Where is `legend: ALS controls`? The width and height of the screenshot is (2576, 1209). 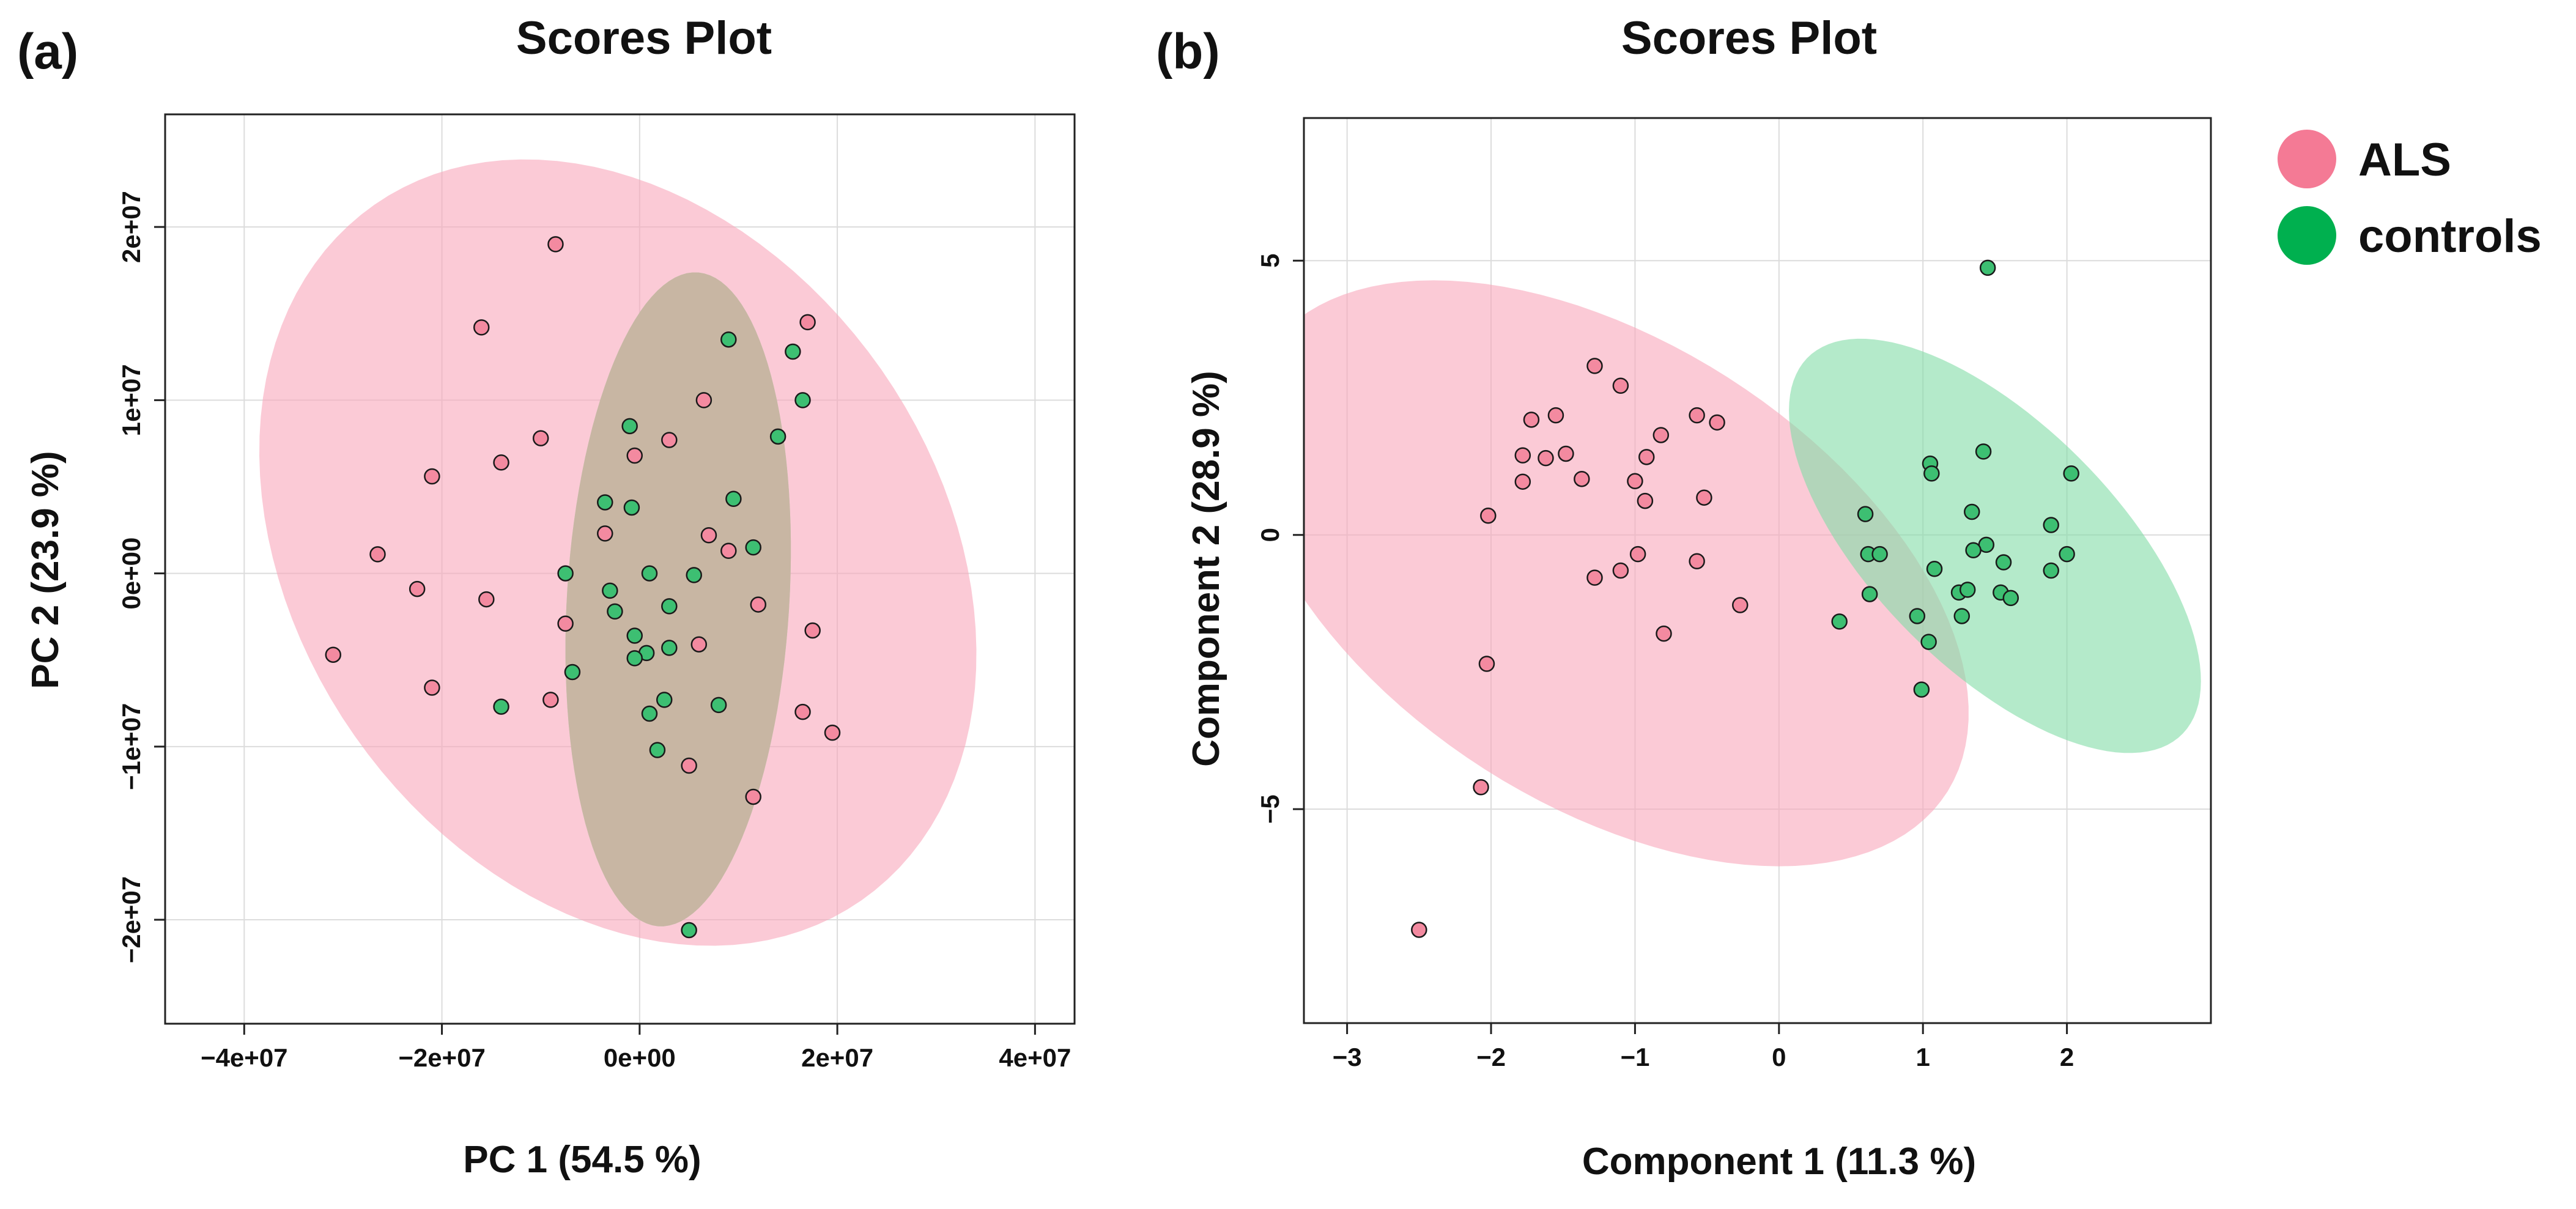 legend: ALS controls is located at coordinates (2410, 197).